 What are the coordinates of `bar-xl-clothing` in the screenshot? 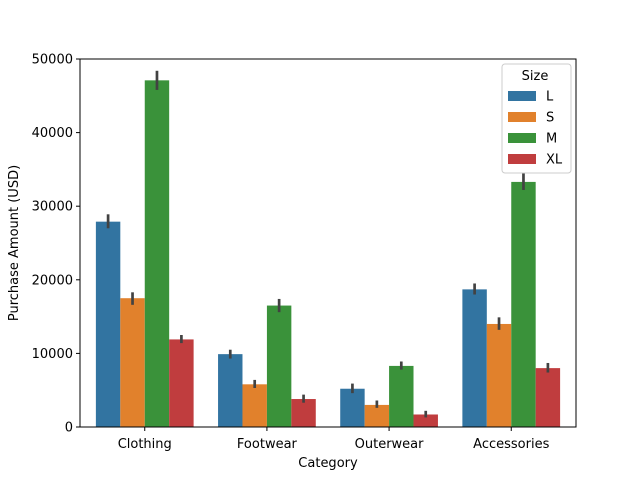 It's located at (181, 383).